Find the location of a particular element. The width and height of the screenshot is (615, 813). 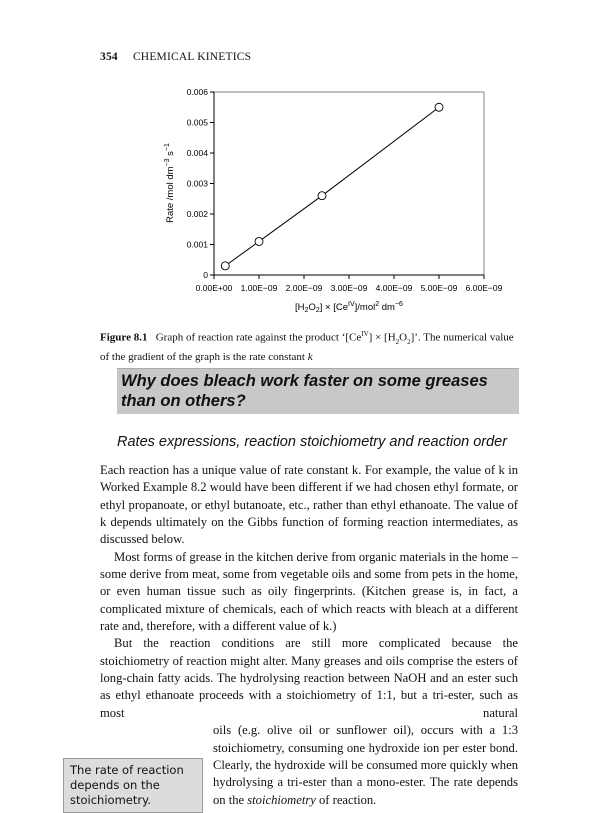

y-tick-label: 0 is located at coordinates (205, 275).